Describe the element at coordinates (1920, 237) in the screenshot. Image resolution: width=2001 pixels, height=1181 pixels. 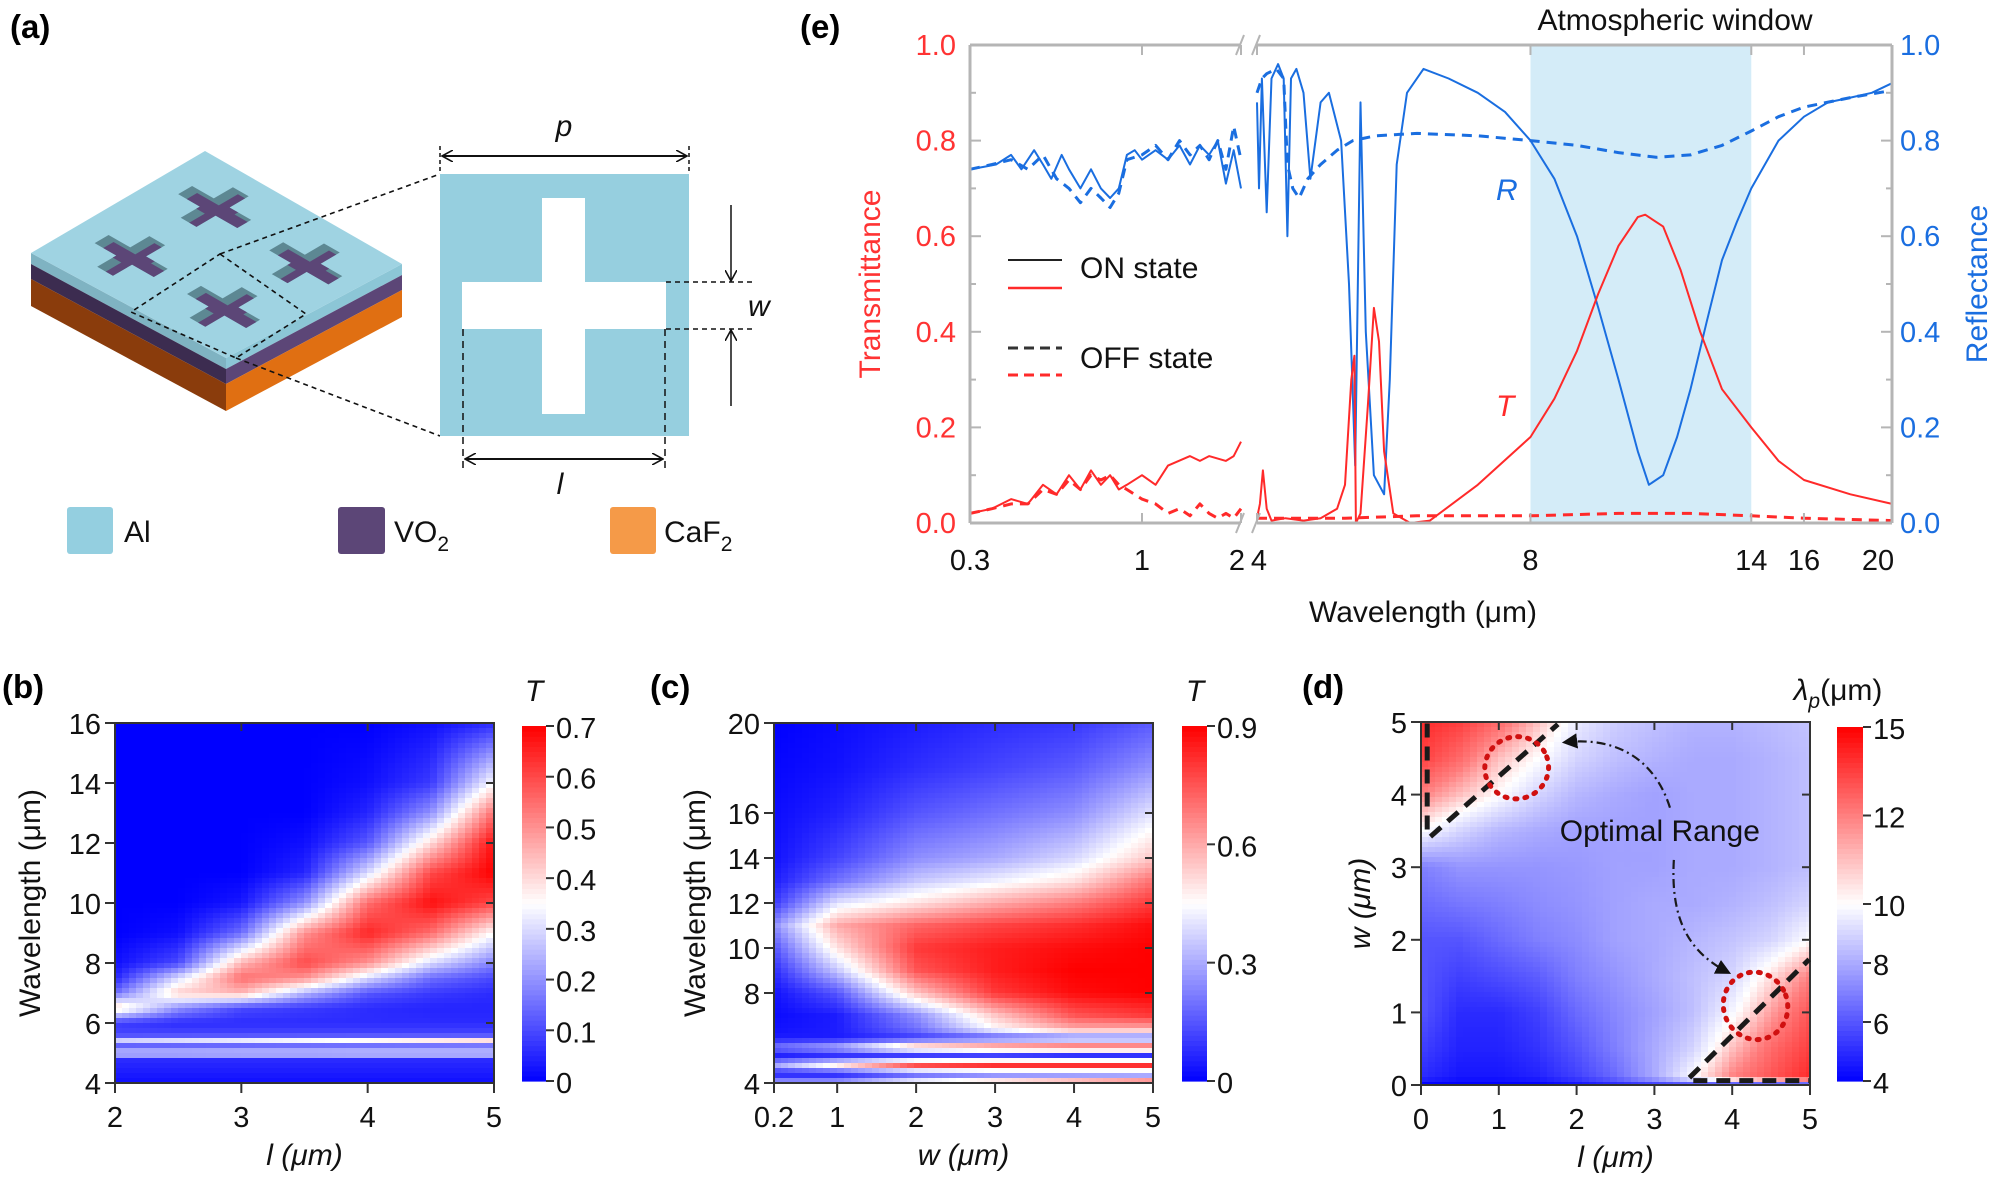
I see `y-tick-label-right: 0.6` at that location.